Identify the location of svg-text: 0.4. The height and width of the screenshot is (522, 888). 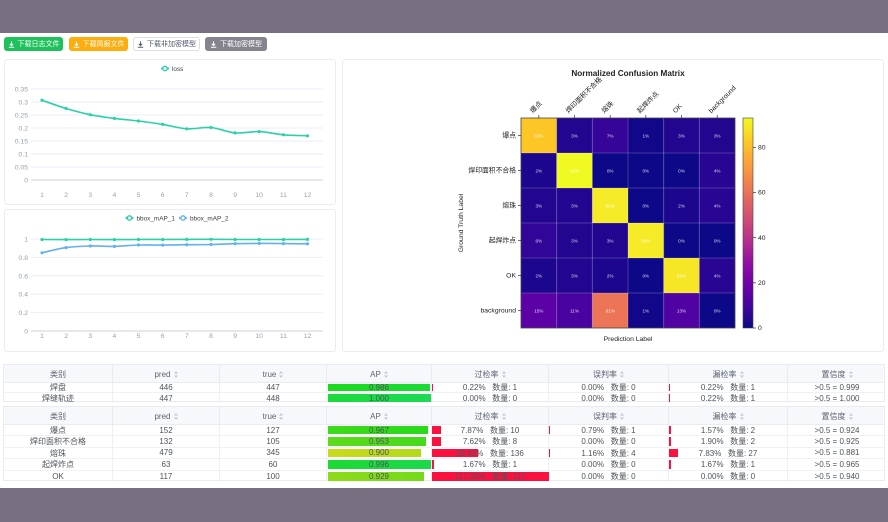
(24, 295).